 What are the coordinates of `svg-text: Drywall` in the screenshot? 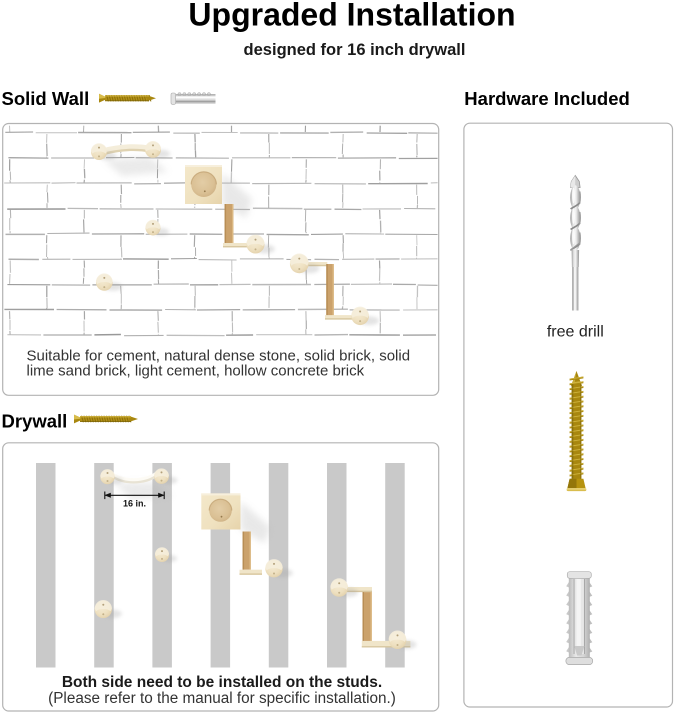 It's located at (35, 420).